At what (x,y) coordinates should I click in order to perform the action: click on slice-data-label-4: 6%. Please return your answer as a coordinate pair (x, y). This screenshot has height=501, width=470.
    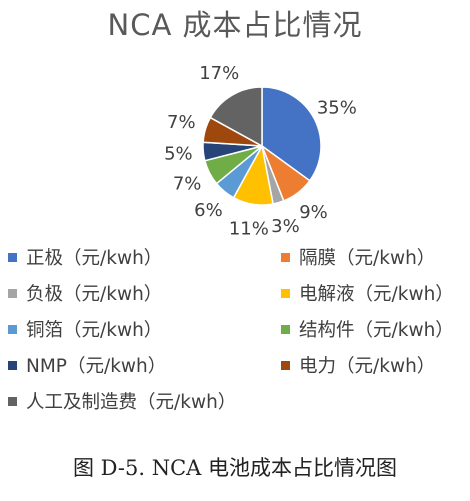
    Looking at the image, I should click on (208, 210).